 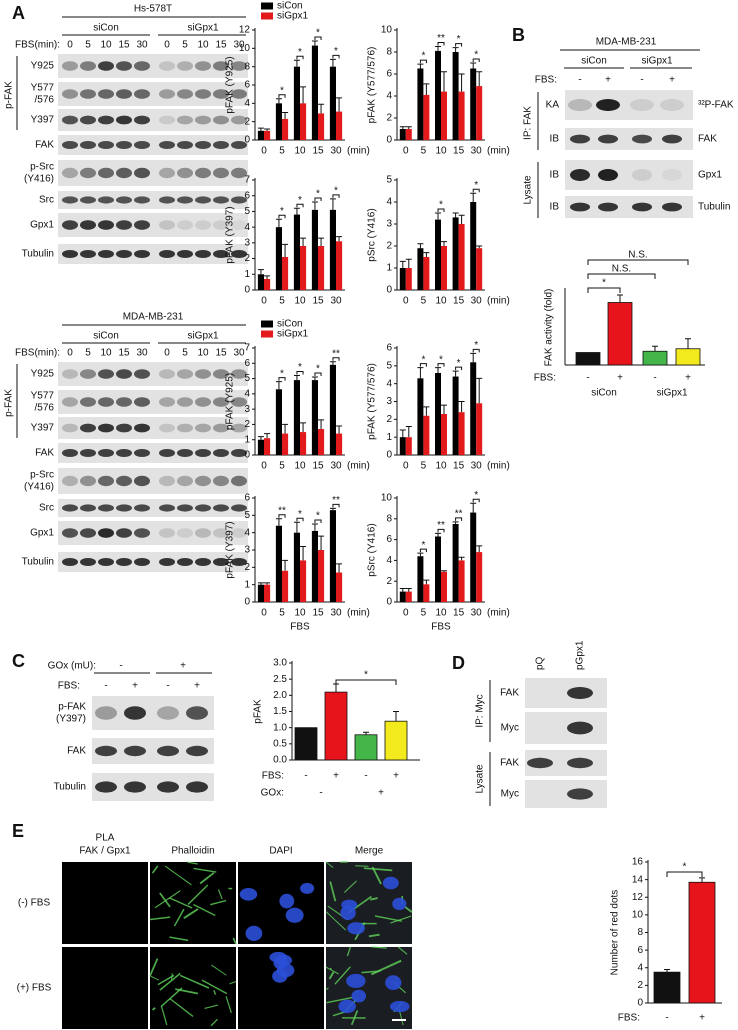 What do you see at coordinates (88, 353) in the screenshot?
I see `time-label: 5` at bounding box center [88, 353].